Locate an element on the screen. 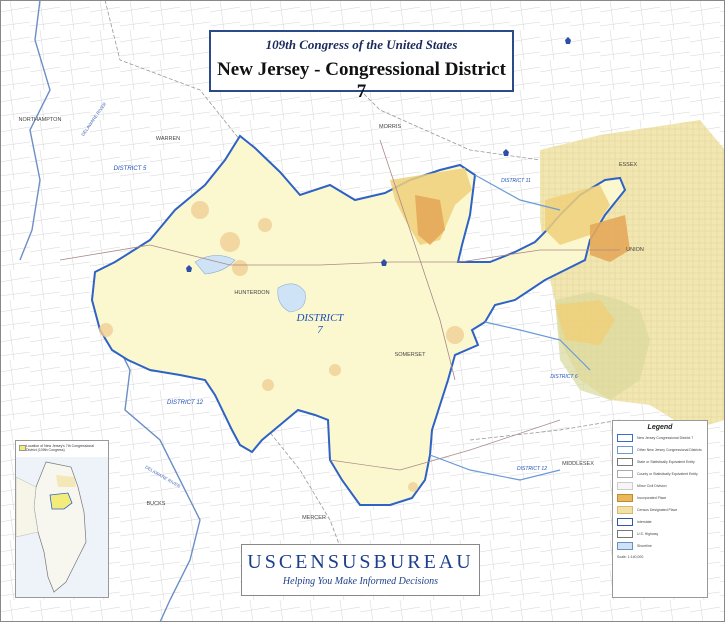 The image size is (725, 622). legend-item-label: Minor Civil Division is located at coordinates (652, 486).